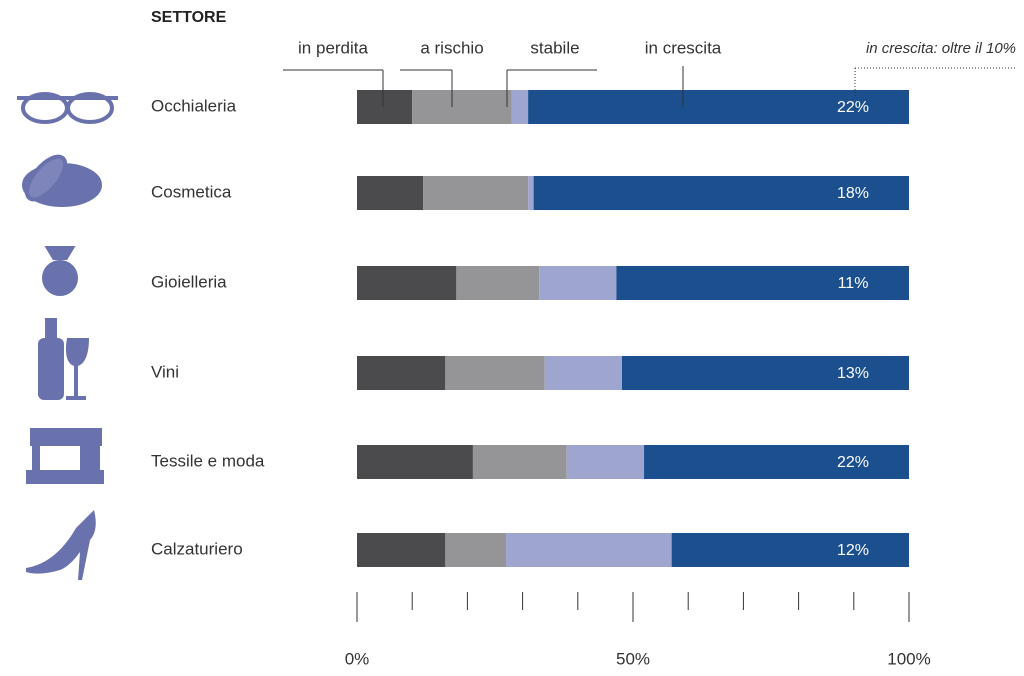  Describe the element at coordinates (189, 17) in the screenshot. I see `chart-title: SETTORE` at that location.